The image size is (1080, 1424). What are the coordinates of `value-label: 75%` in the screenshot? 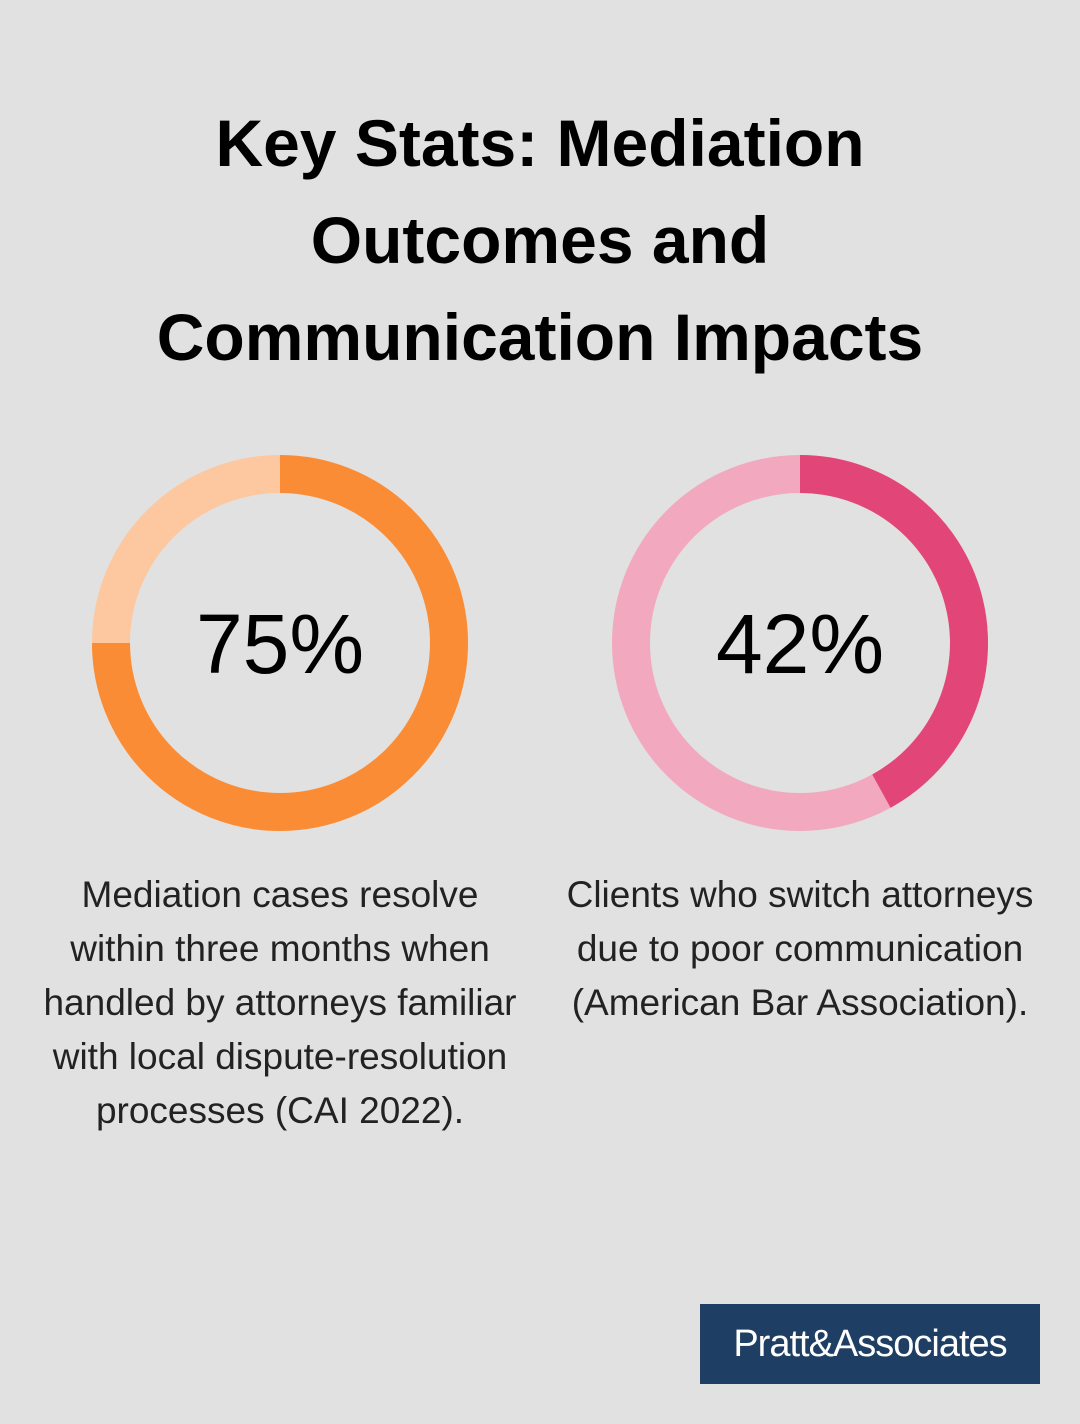 It's located at (280, 644).